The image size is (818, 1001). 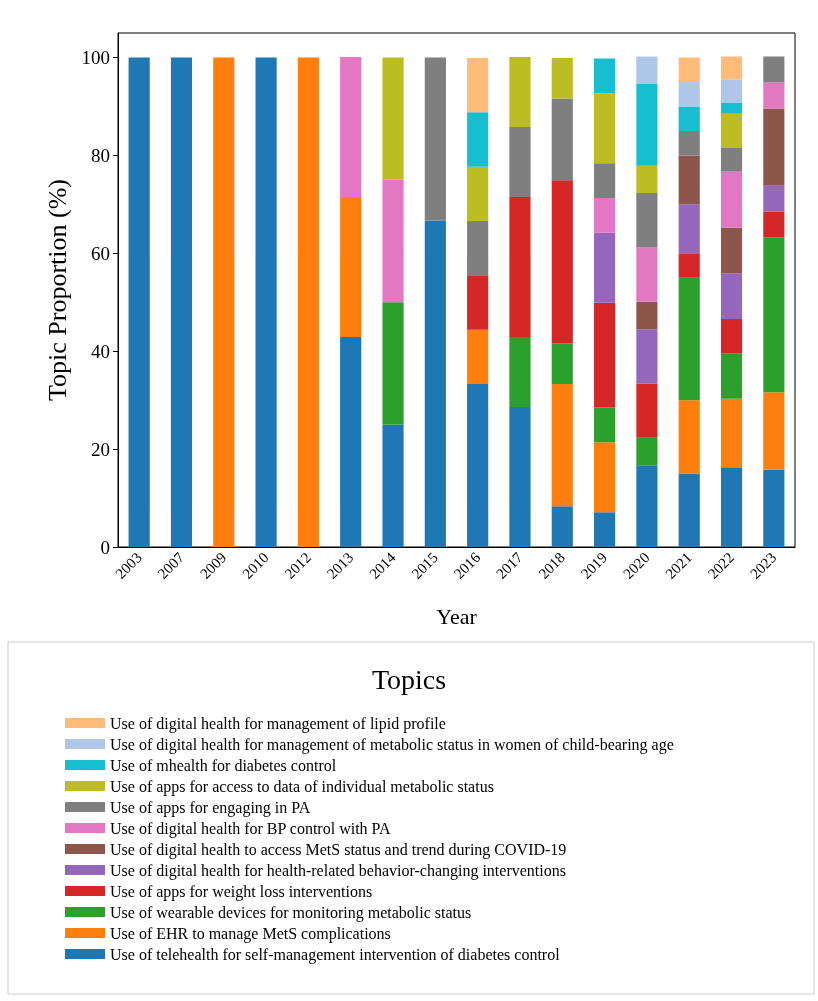 I want to click on legend-label: Use of digital health for management of lipid profile, so click(x=278, y=723).